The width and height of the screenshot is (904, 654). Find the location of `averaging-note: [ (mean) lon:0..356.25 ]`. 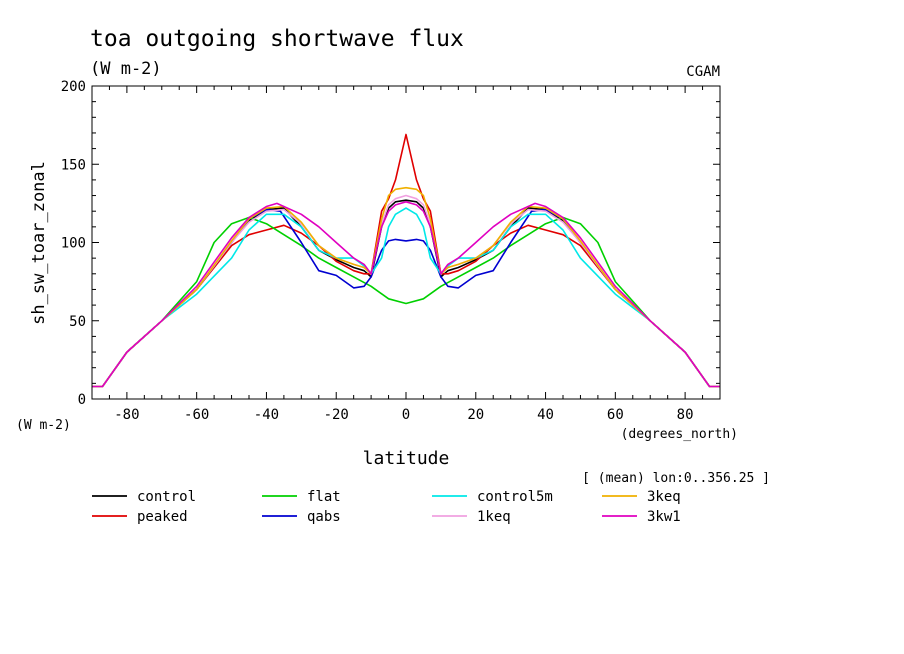

averaging-note: [ (mean) lon:0..356.25 ] is located at coordinates (676, 478).